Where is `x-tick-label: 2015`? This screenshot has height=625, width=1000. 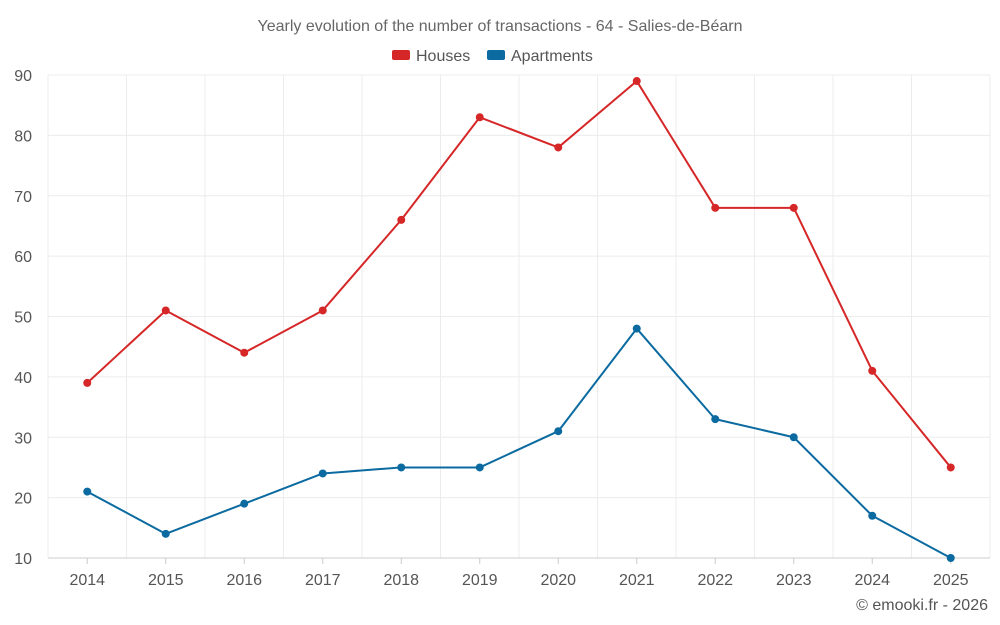
x-tick-label: 2015 is located at coordinates (166, 580).